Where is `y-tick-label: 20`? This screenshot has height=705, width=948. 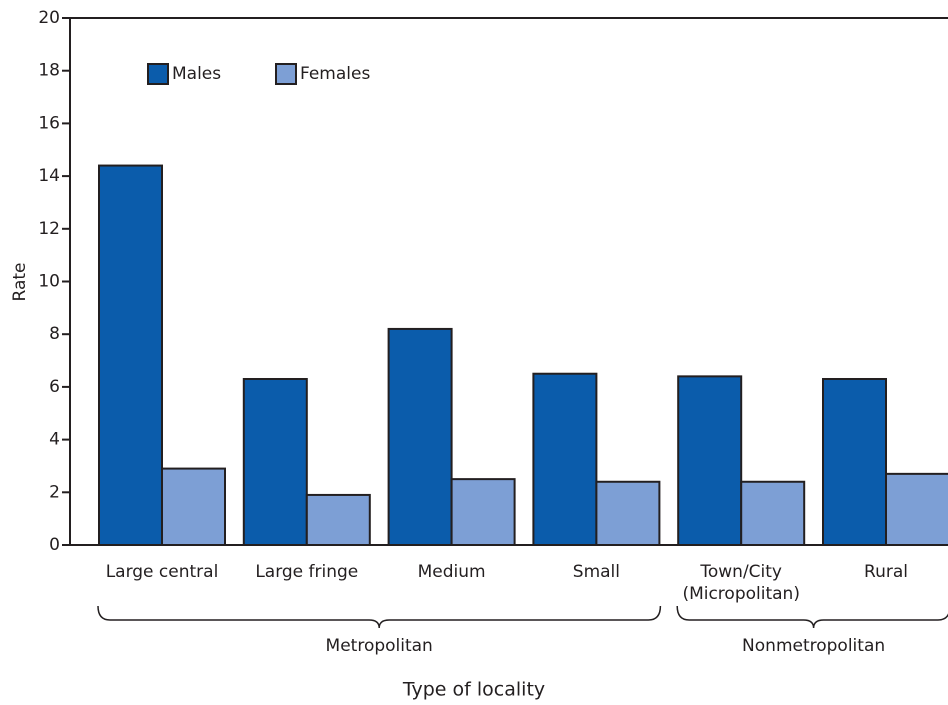
y-tick-label: 20 is located at coordinates (49, 18).